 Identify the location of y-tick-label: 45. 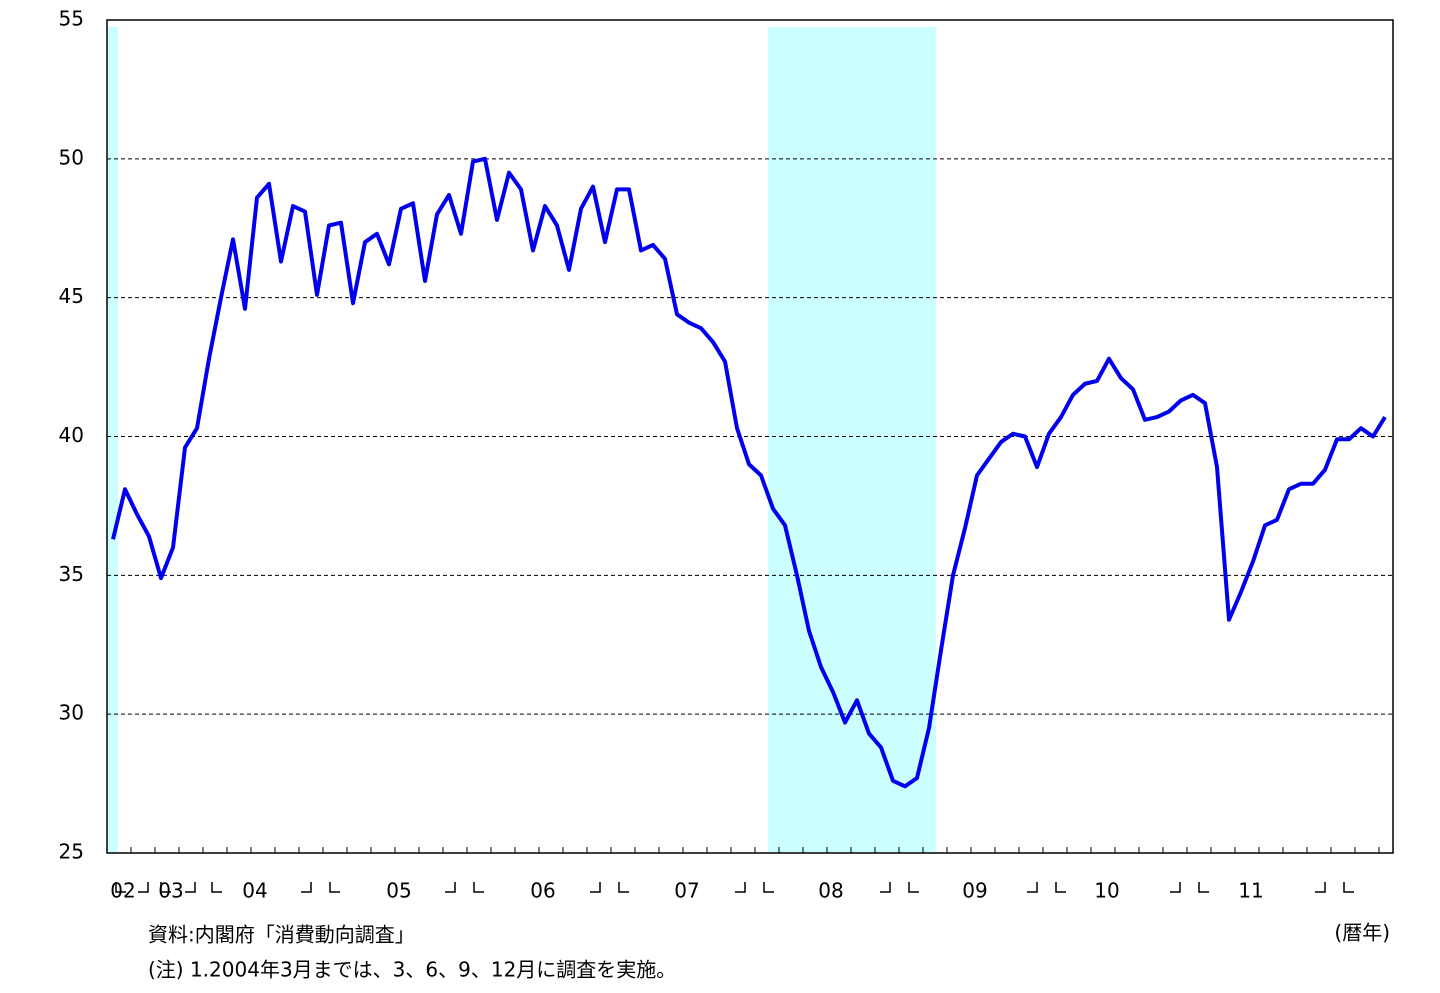
(71, 296).